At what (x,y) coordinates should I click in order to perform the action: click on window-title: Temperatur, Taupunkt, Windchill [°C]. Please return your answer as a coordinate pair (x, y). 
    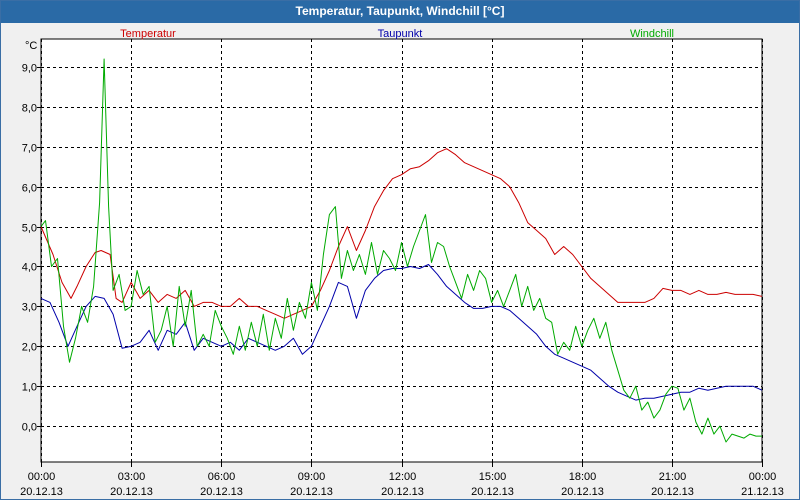
    Looking at the image, I should click on (400, 12).